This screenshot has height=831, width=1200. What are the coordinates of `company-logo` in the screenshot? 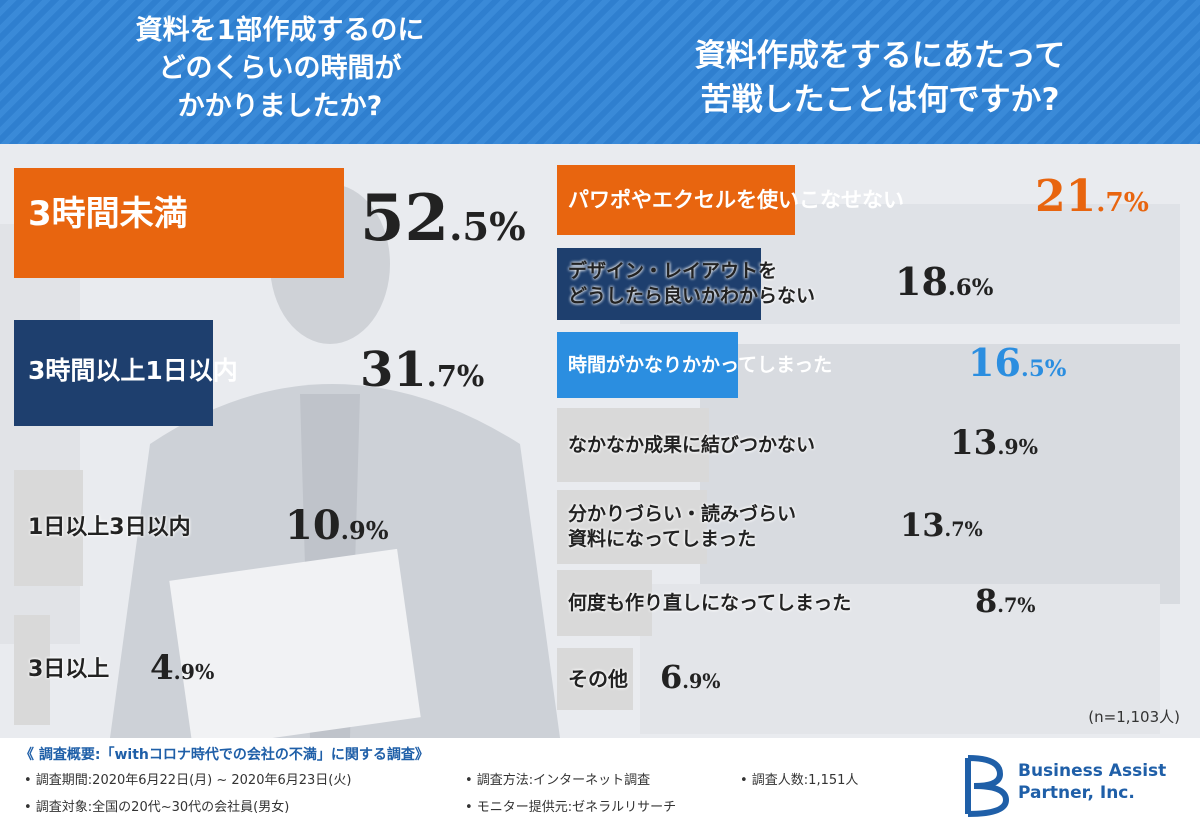 It's located at (1075, 787).